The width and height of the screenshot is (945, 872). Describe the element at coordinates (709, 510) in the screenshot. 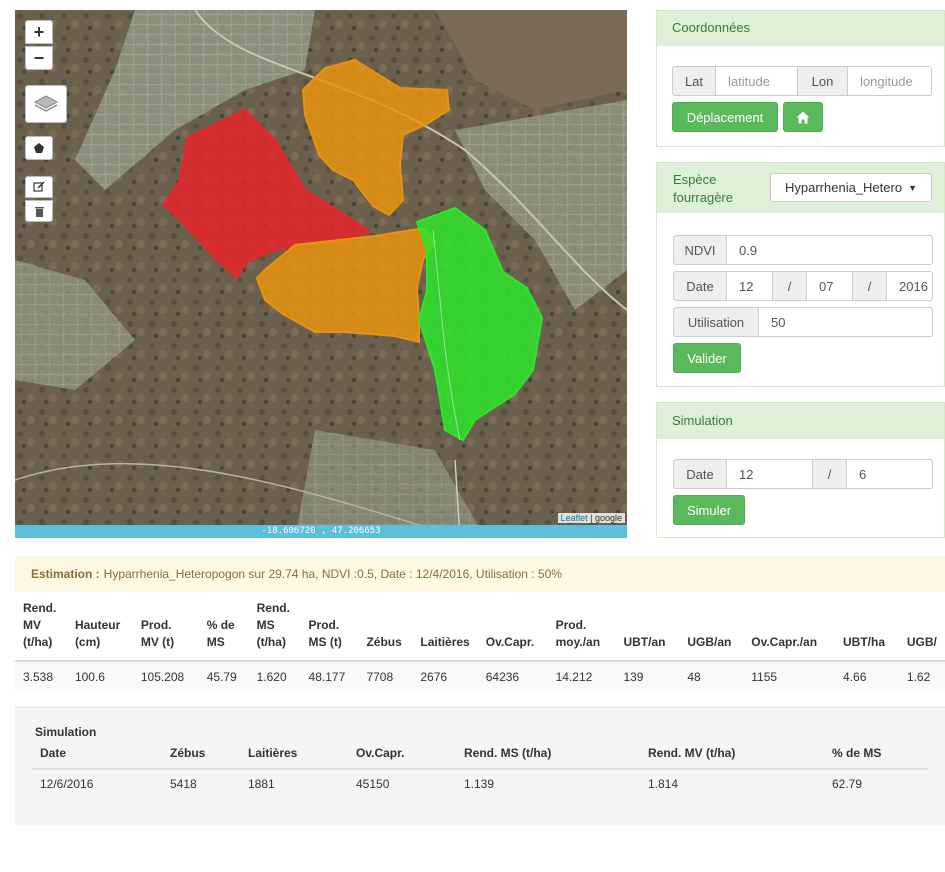

I see `simulate-button: Simuler` at that location.